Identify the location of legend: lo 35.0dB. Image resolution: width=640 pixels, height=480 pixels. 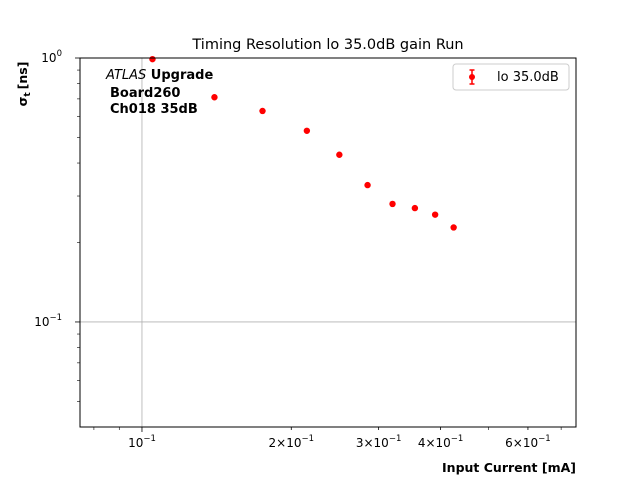
(511, 77).